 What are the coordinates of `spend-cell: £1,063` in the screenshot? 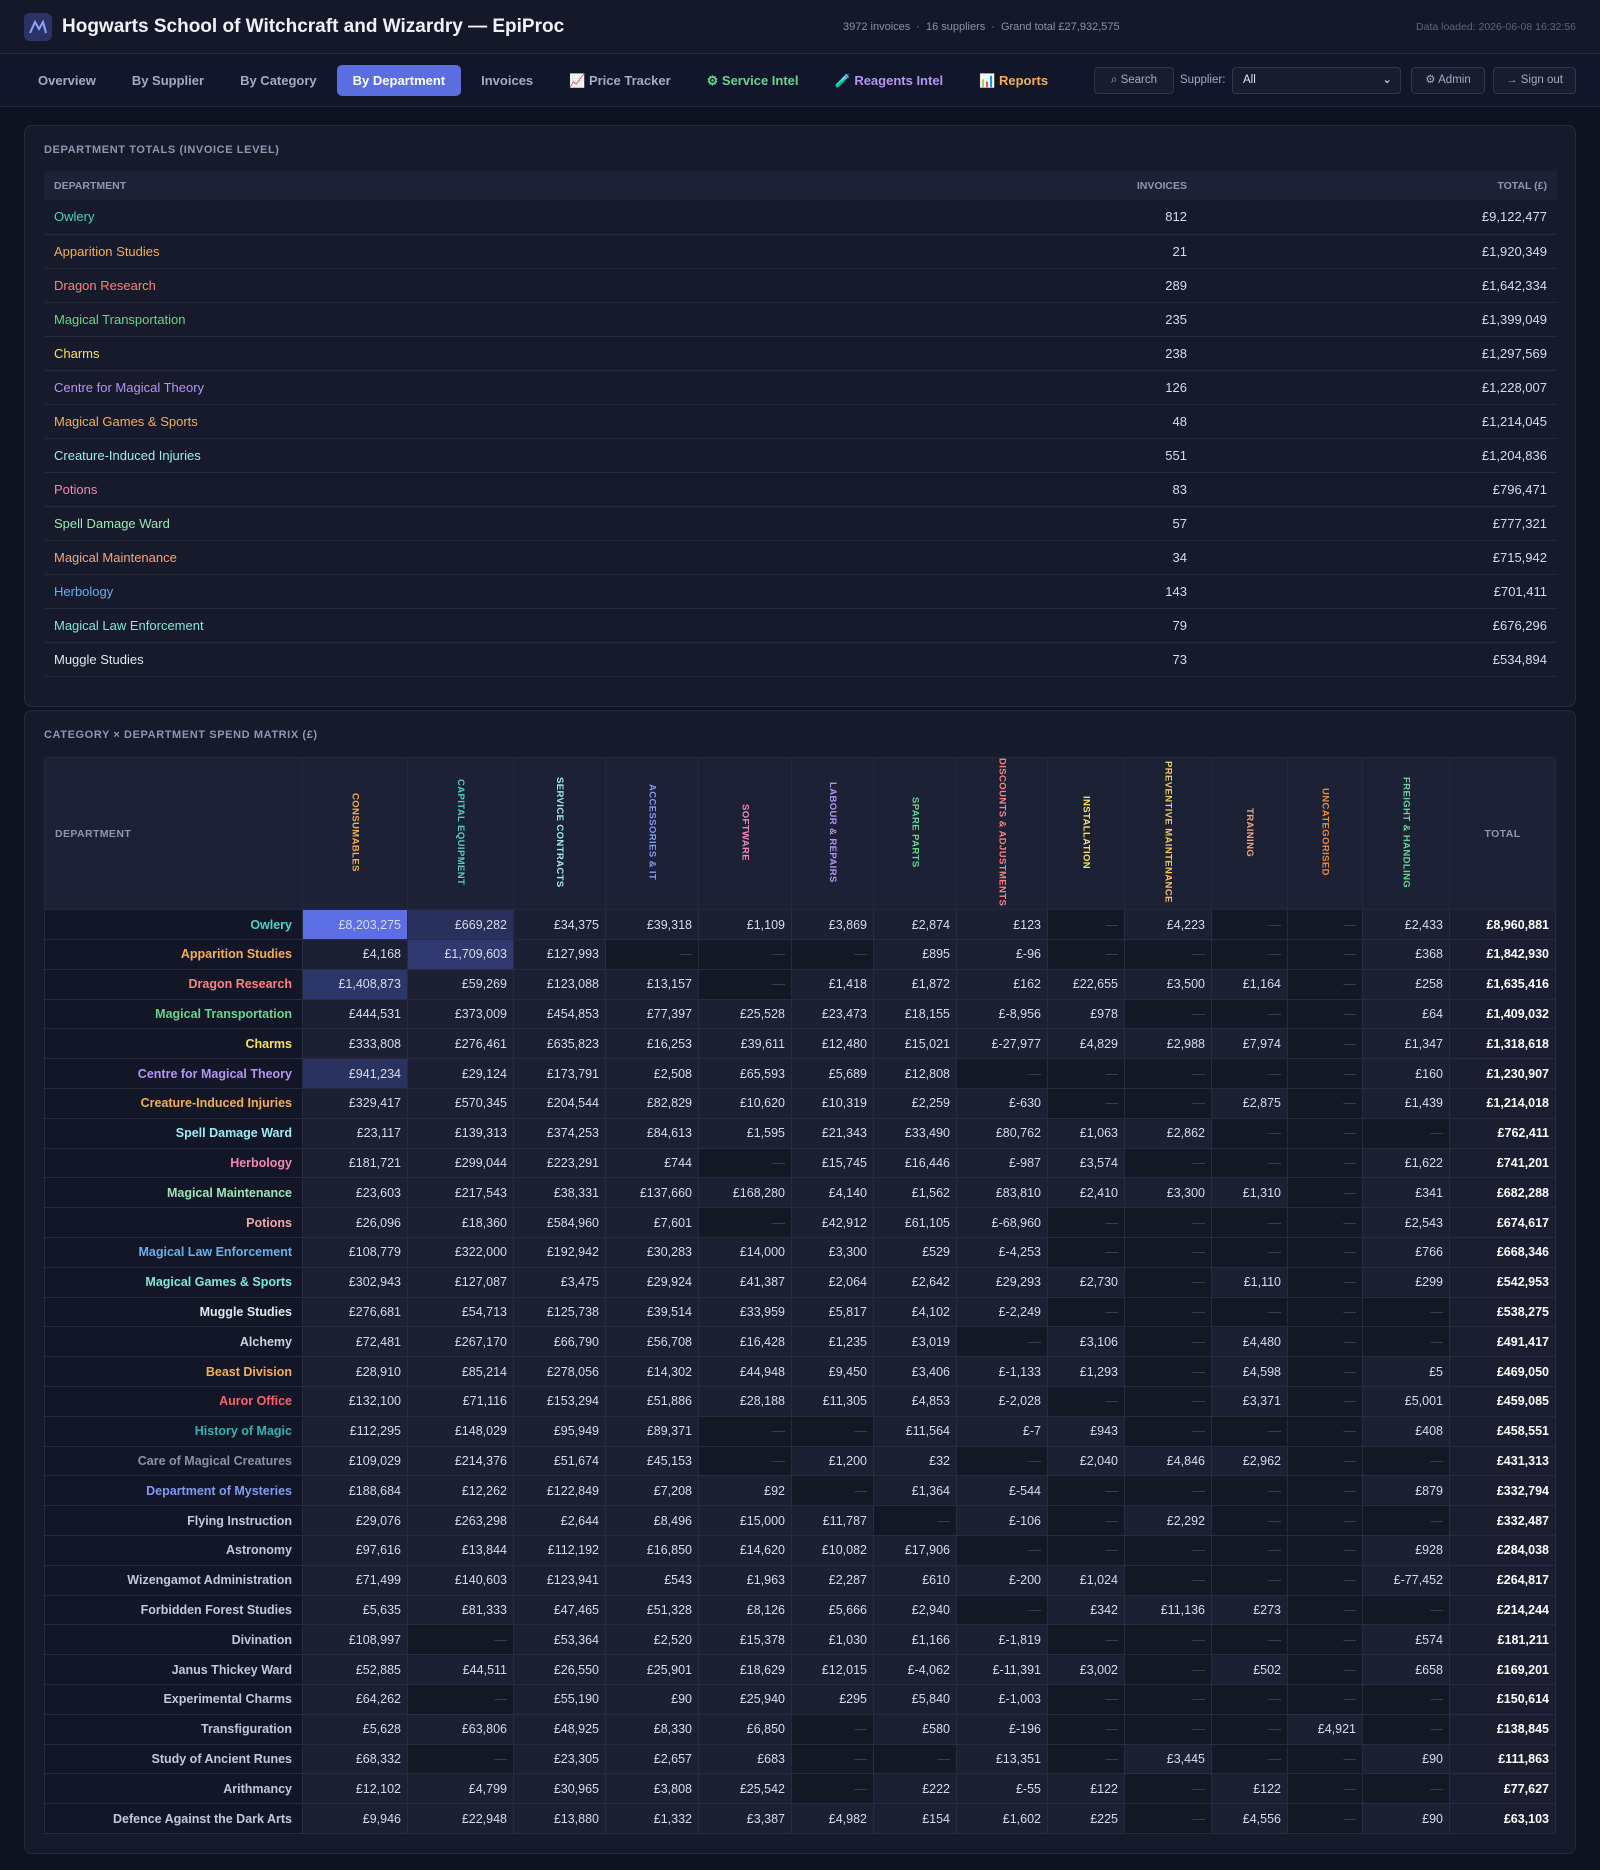 It's located at (1086, 1133).